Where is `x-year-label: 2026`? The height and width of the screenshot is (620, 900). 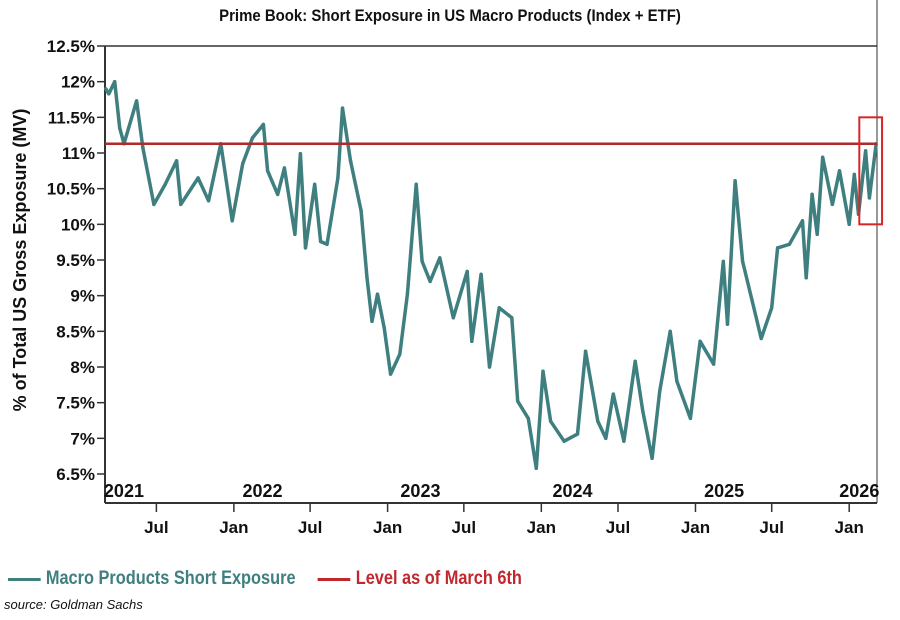 x-year-label: 2026 is located at coordinates (859, 491).